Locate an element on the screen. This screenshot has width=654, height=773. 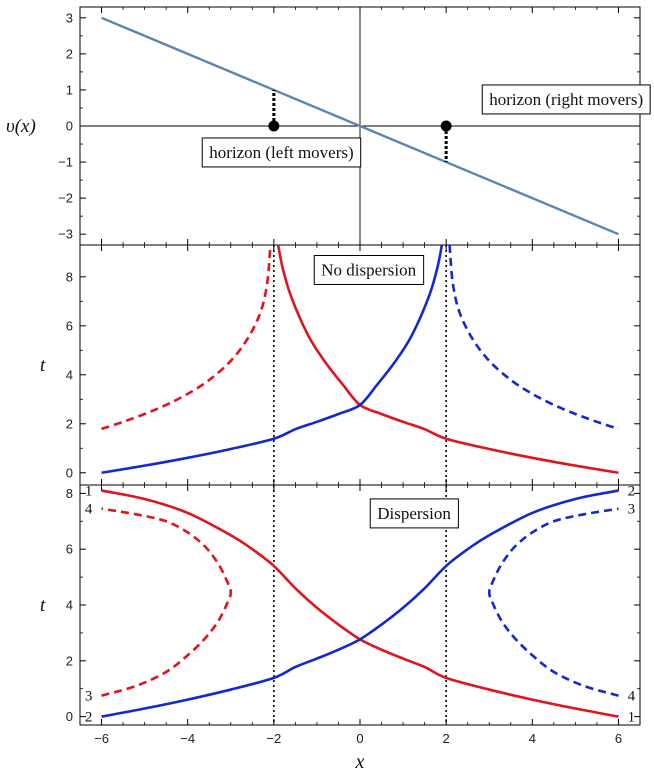
annotation-label: No dispersion is located at coordinates (368, 269).